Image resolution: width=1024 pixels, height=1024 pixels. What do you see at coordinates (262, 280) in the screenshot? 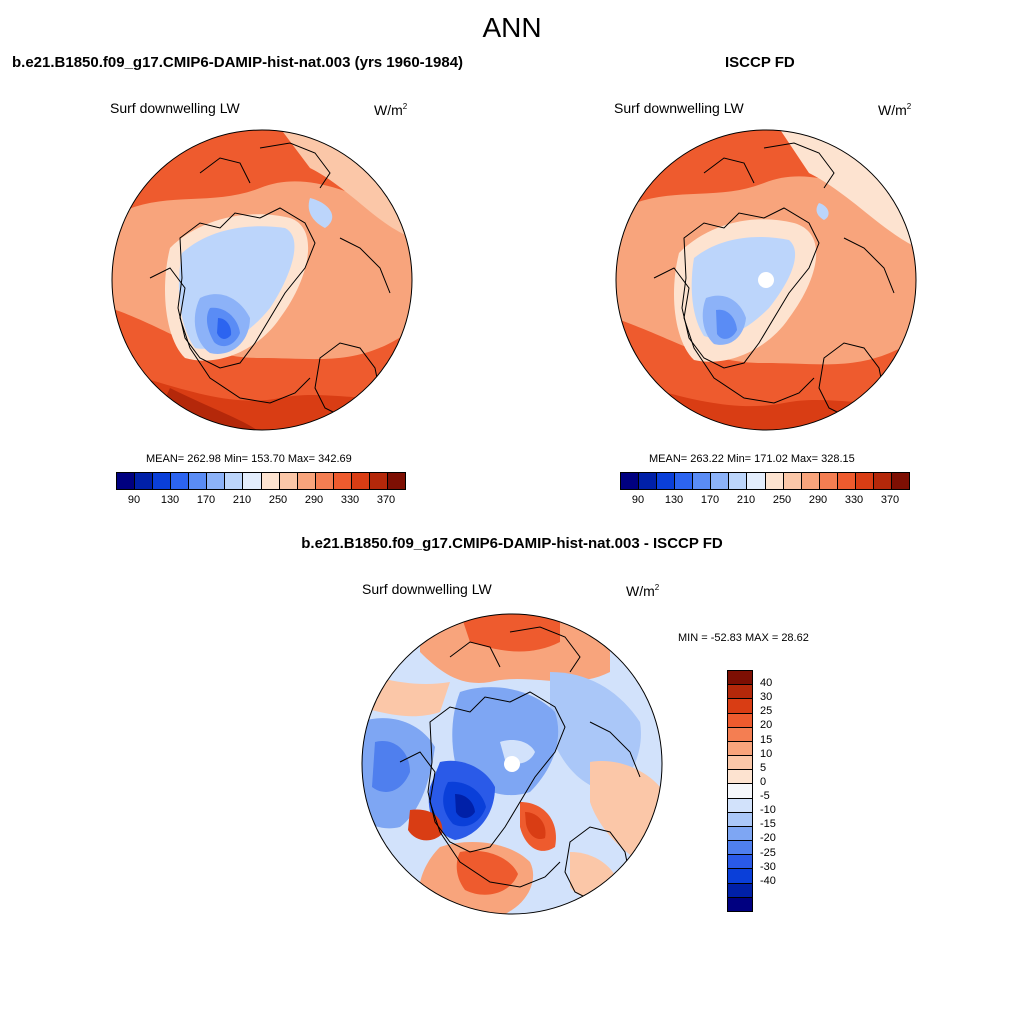
I see `panel1-polar-map` at bounding box center [262, 280].